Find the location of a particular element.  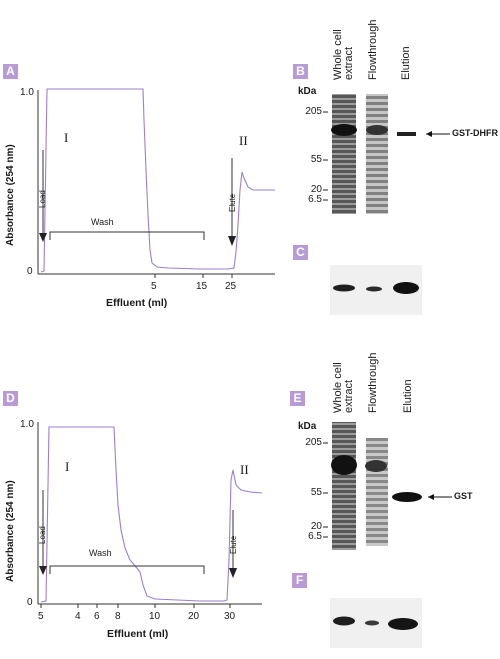

top-y-tick-1: 1.0 is located at coordinates (27, 92).